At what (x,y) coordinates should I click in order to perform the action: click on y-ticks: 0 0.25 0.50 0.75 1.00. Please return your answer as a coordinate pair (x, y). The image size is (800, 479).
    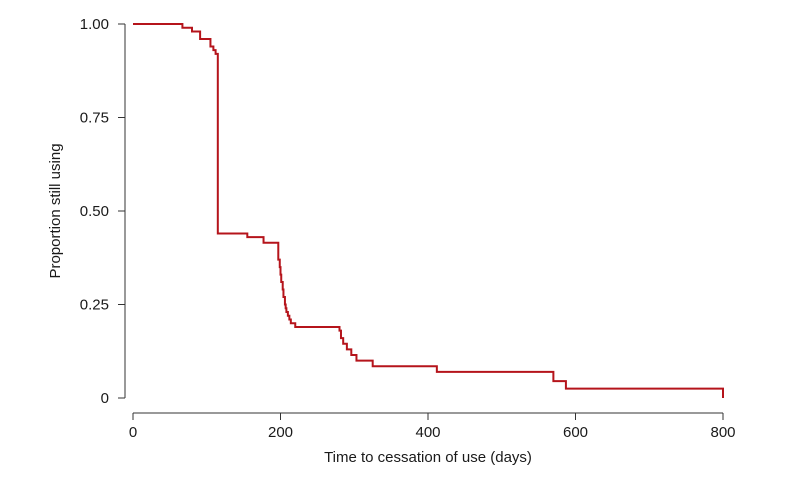
    Looking at the image, I should click on (102, 211).